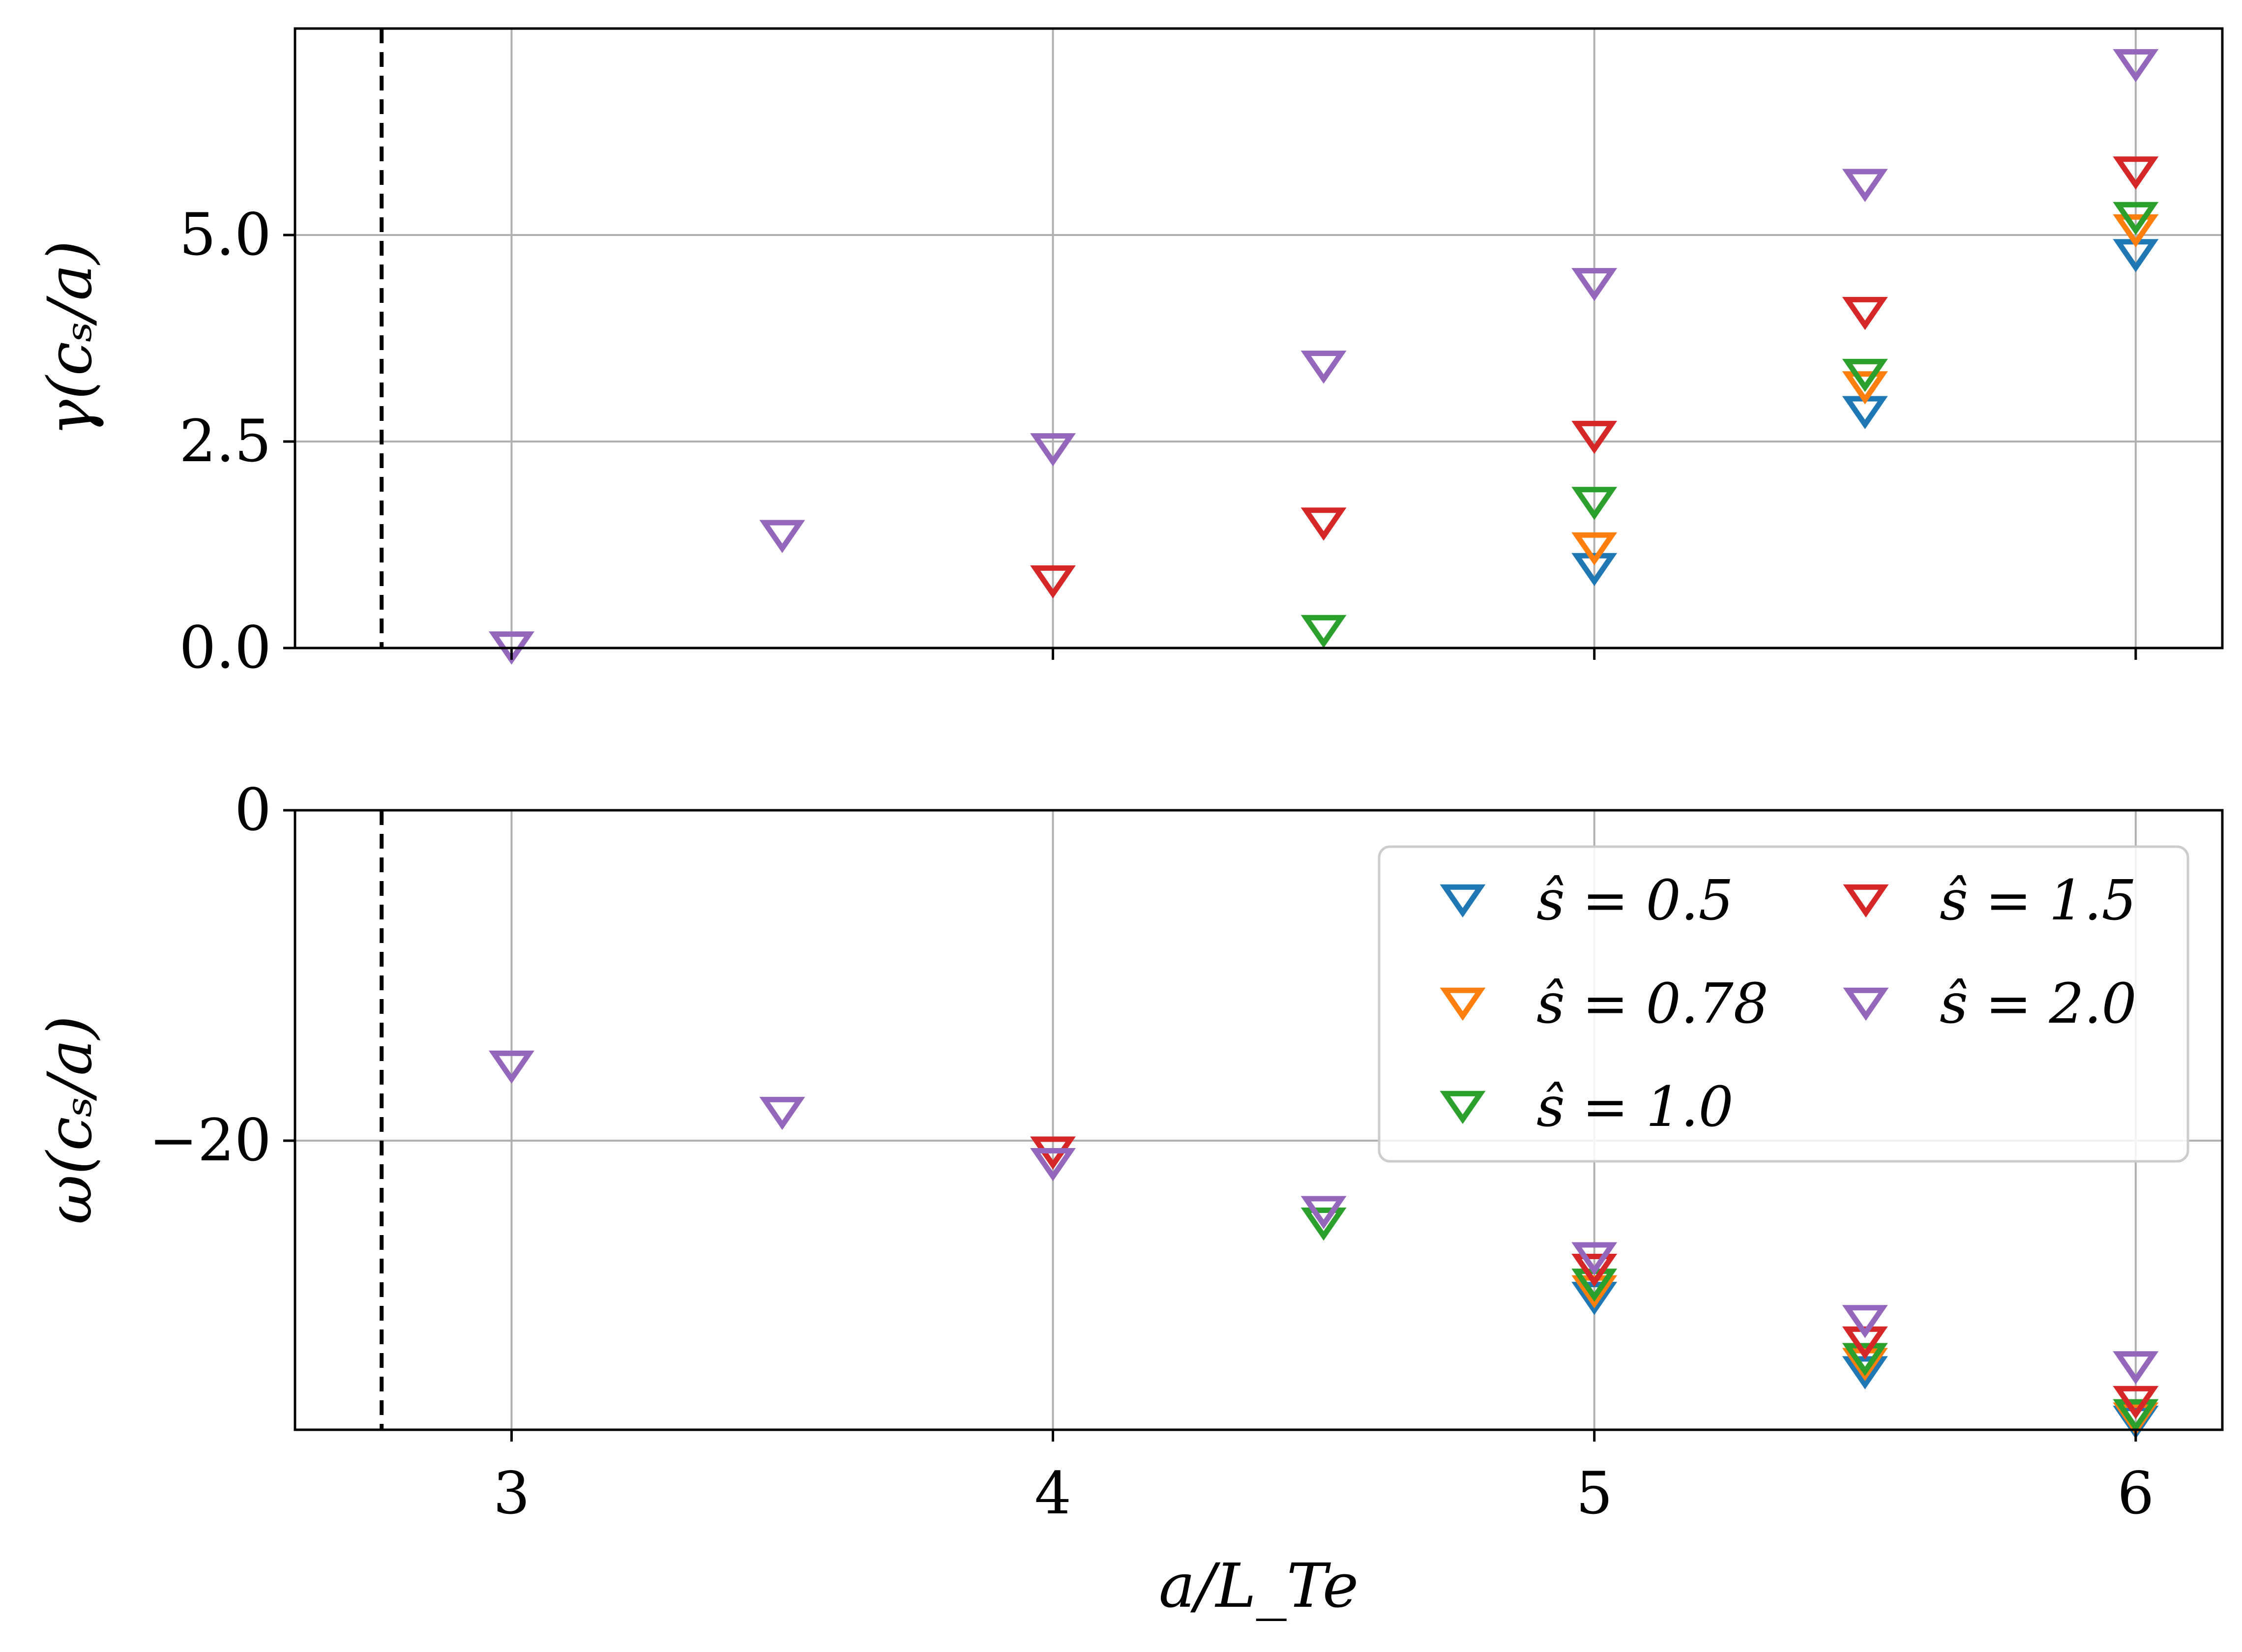 The height and width of the screenshot is (1652, 2242). What do you see at coordinates (2135, 1493) in the screenshot?
I see `x-tick-label: 6` at bounding box center [2135, 1493].